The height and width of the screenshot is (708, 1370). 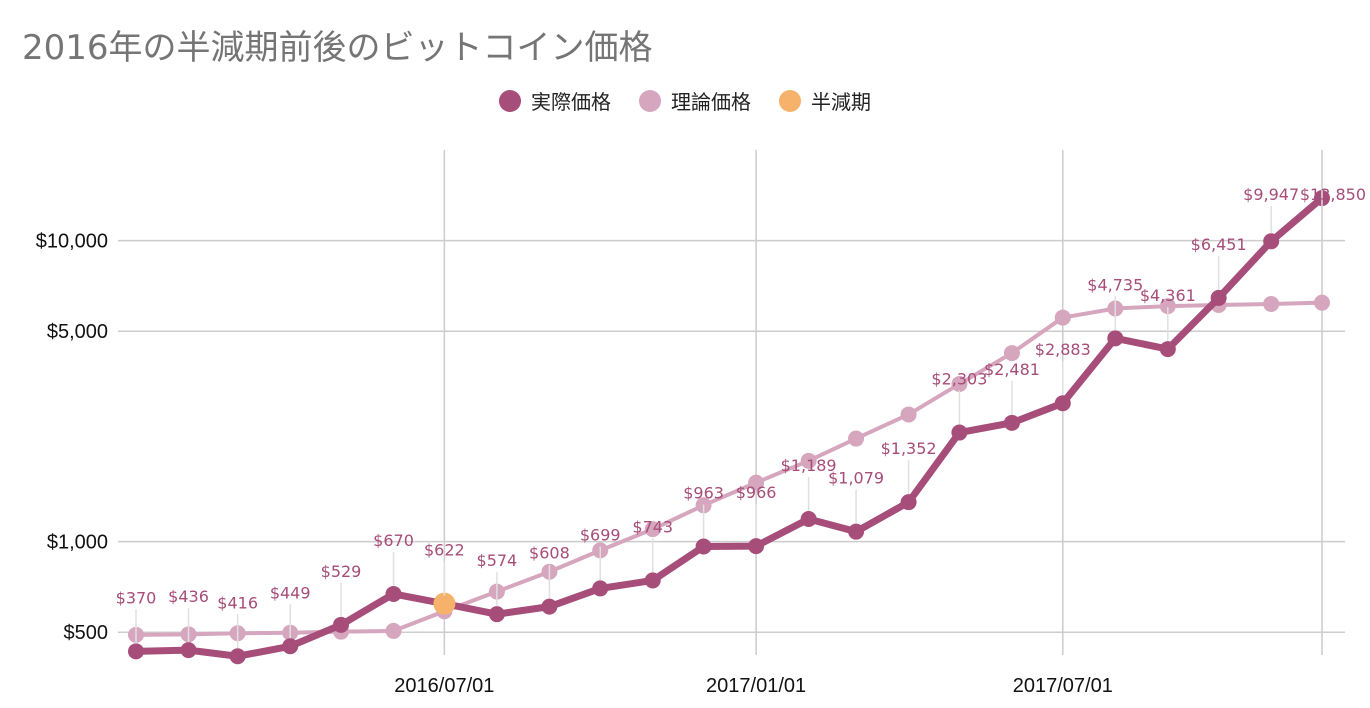 I want to click on data-label: $622, so click(x=444, y=550).